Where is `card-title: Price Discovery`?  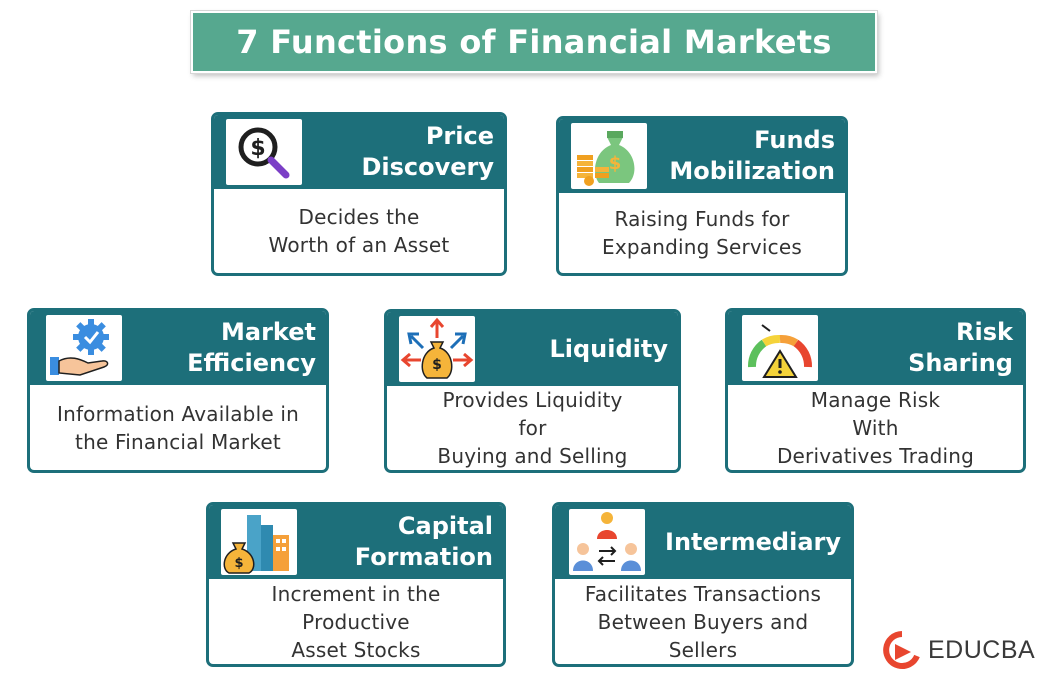
card-title: Price Discovery is located at coordinates (427, 151).